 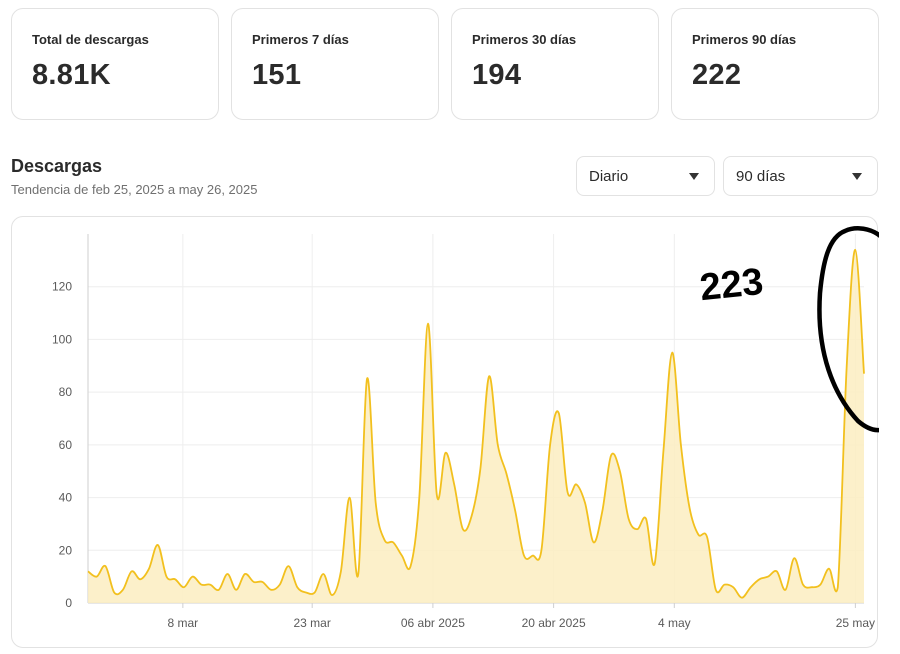 What do you see at coordinates (277, 75) in the screenshot?
I see `stat-value: 151` at bounding box center [277, 75].